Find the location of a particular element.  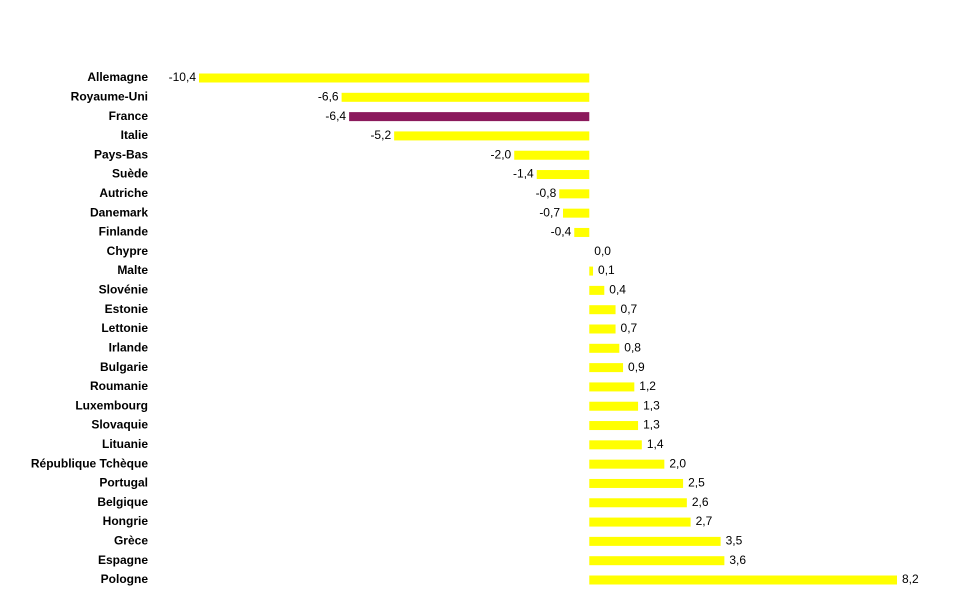

value-label: 1,2 is located at coordinates (647, 386).